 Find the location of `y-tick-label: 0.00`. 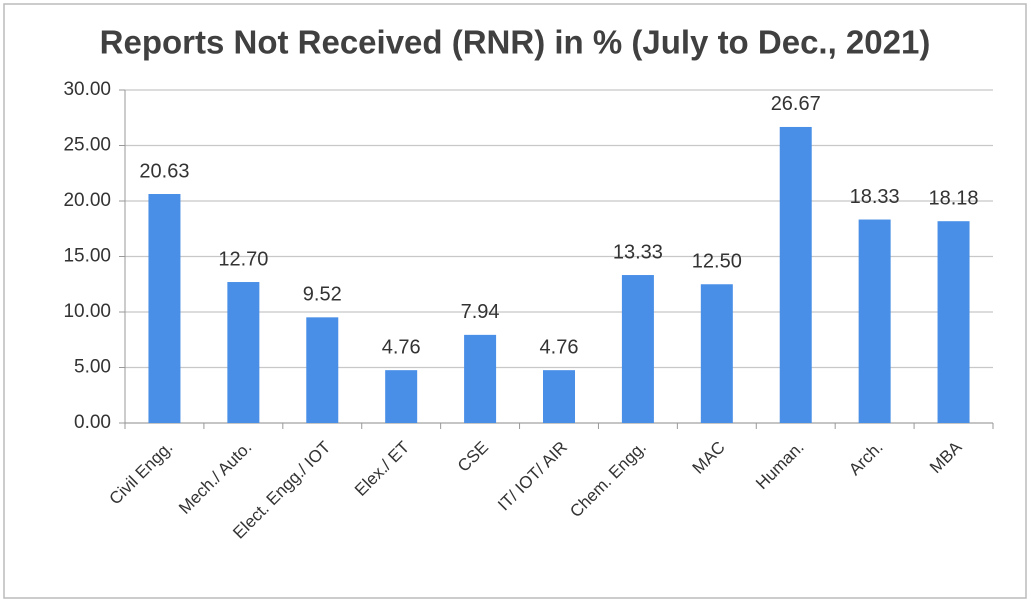

y-tick-label: 0.00 is located at coordinates (92, 422).